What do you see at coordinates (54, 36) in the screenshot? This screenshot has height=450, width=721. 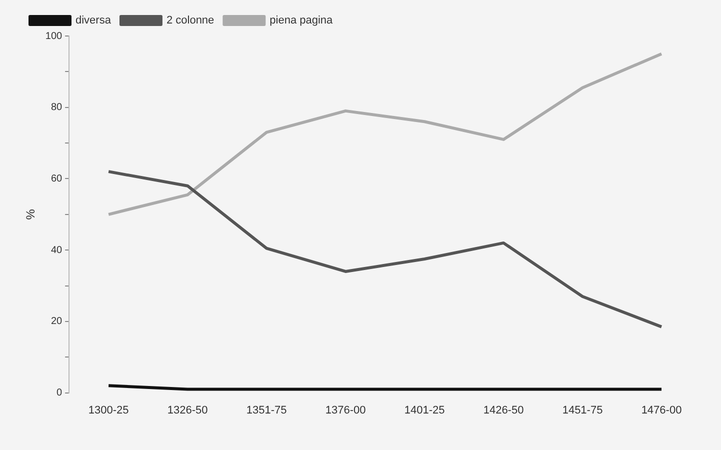 I see `y-tick-label: 100` at bounding box center [54, 36].